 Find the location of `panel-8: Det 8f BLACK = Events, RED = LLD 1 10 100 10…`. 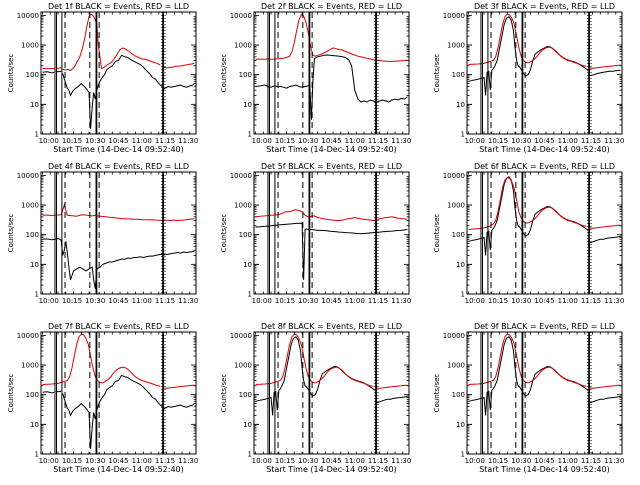

panel-8: Det 8f BLACK = Events, RED = LLD 1 10 100 10… is located at coordinates (315, 398).